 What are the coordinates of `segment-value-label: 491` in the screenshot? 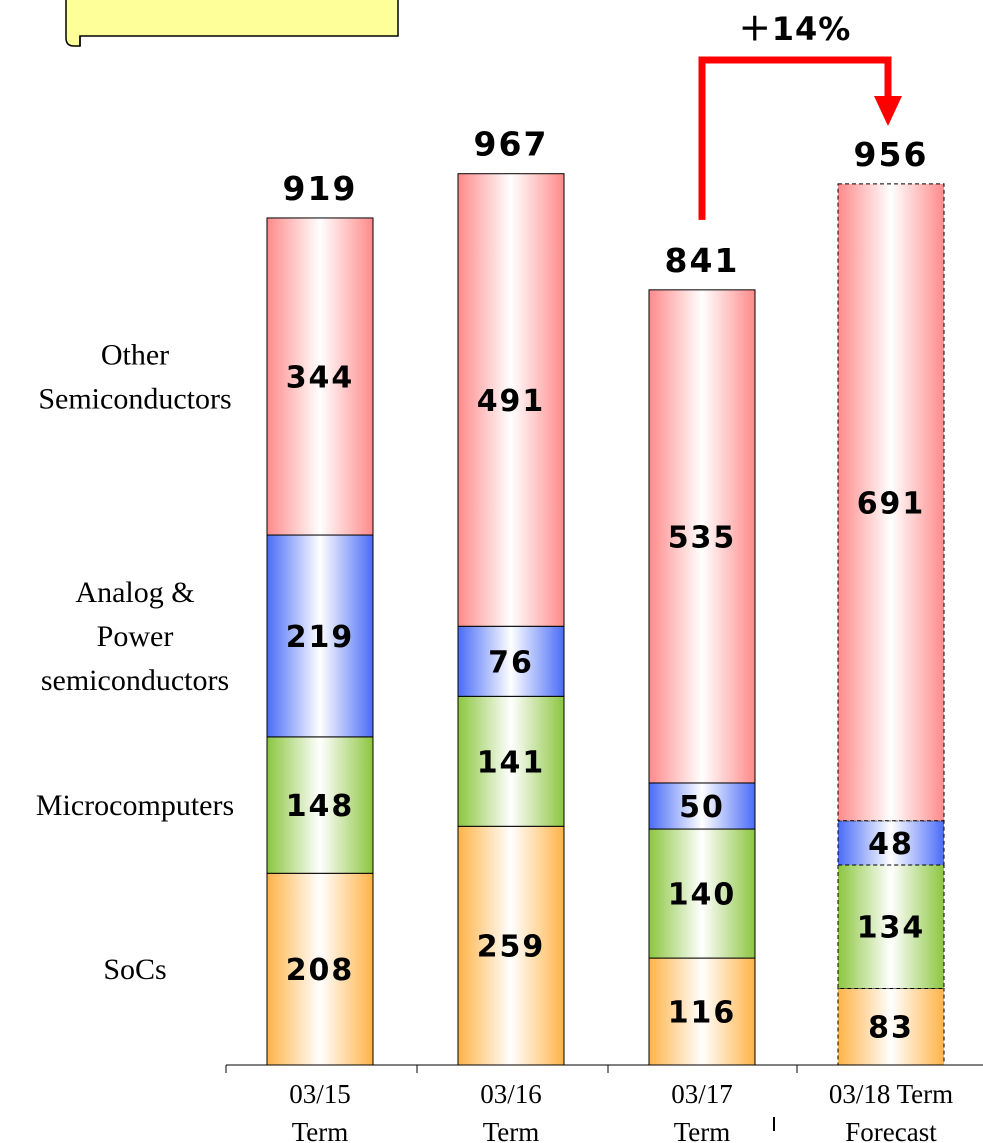 It's located at (511, 401).